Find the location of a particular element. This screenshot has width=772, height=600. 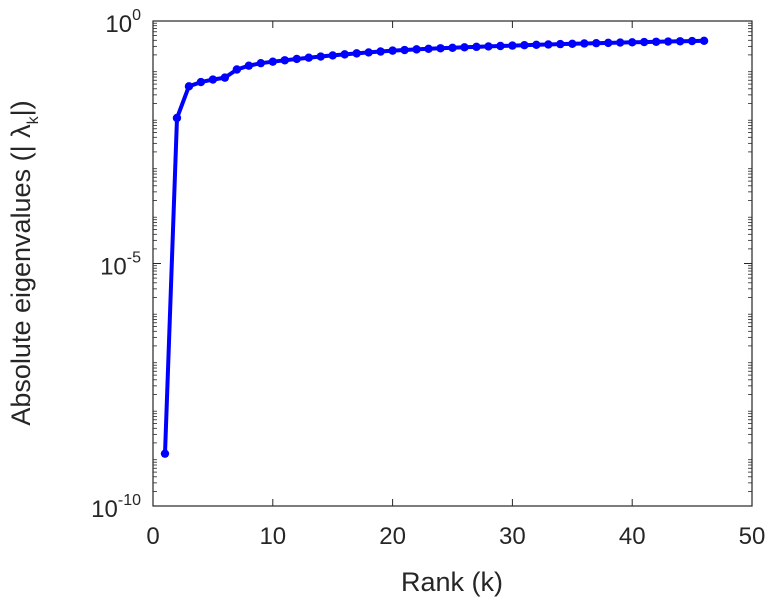

x-axis-title: Rank (k) is located at coordinates (452, 582).